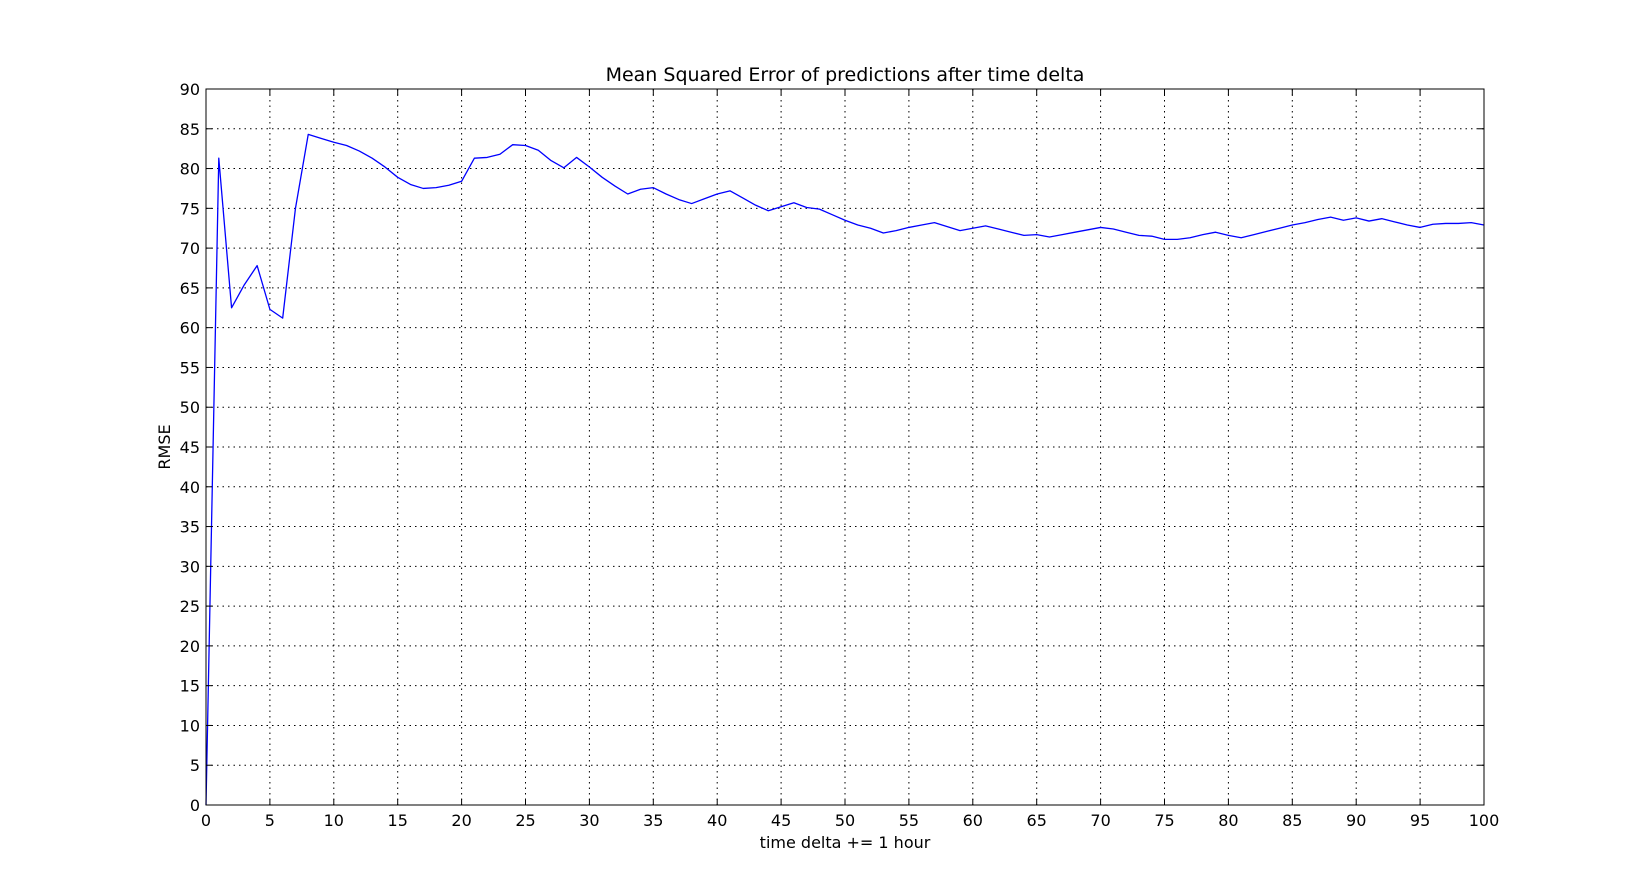 This screenshot has width=1641, height=891. Describe the element at coordinates (270, 820) in the screenshot. I see `x-tick-label: 5` at that location.